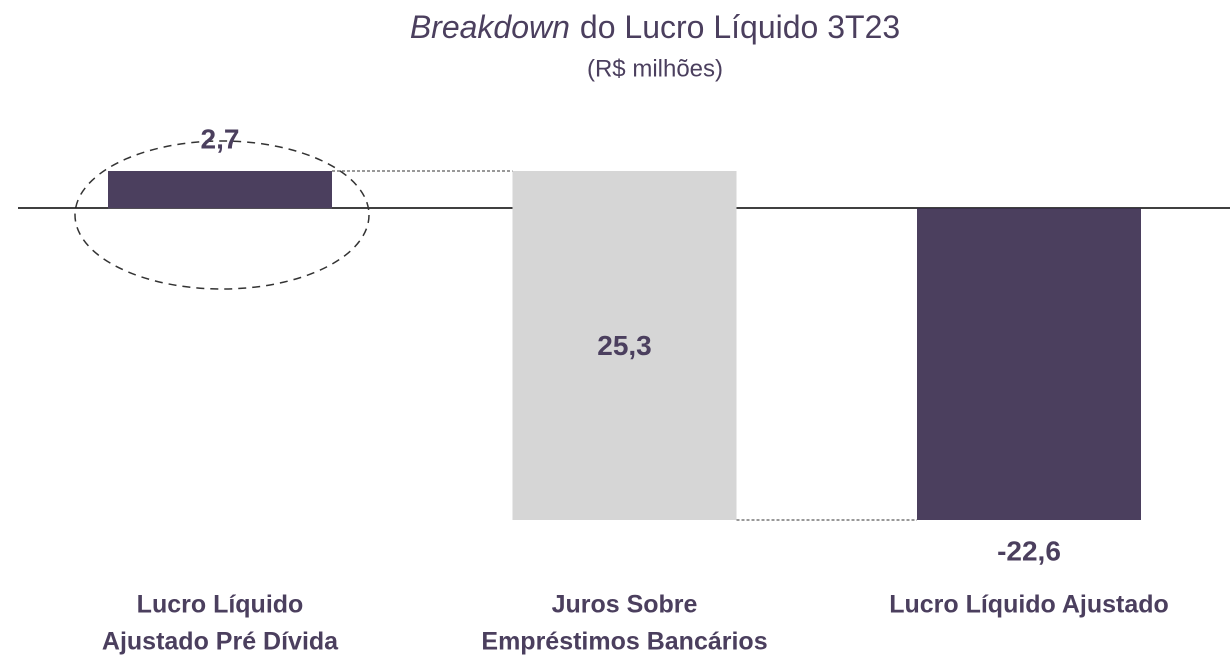  I want to click on data-label: 25,3, so click(624, 345).